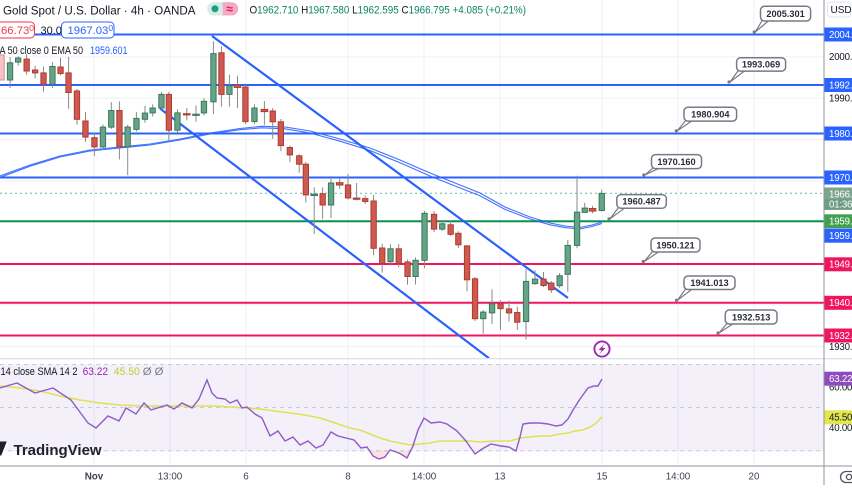  Describe the element at coordinates (676, 162) in the screenshot. I see `svg-text: 1970.160` at that location.